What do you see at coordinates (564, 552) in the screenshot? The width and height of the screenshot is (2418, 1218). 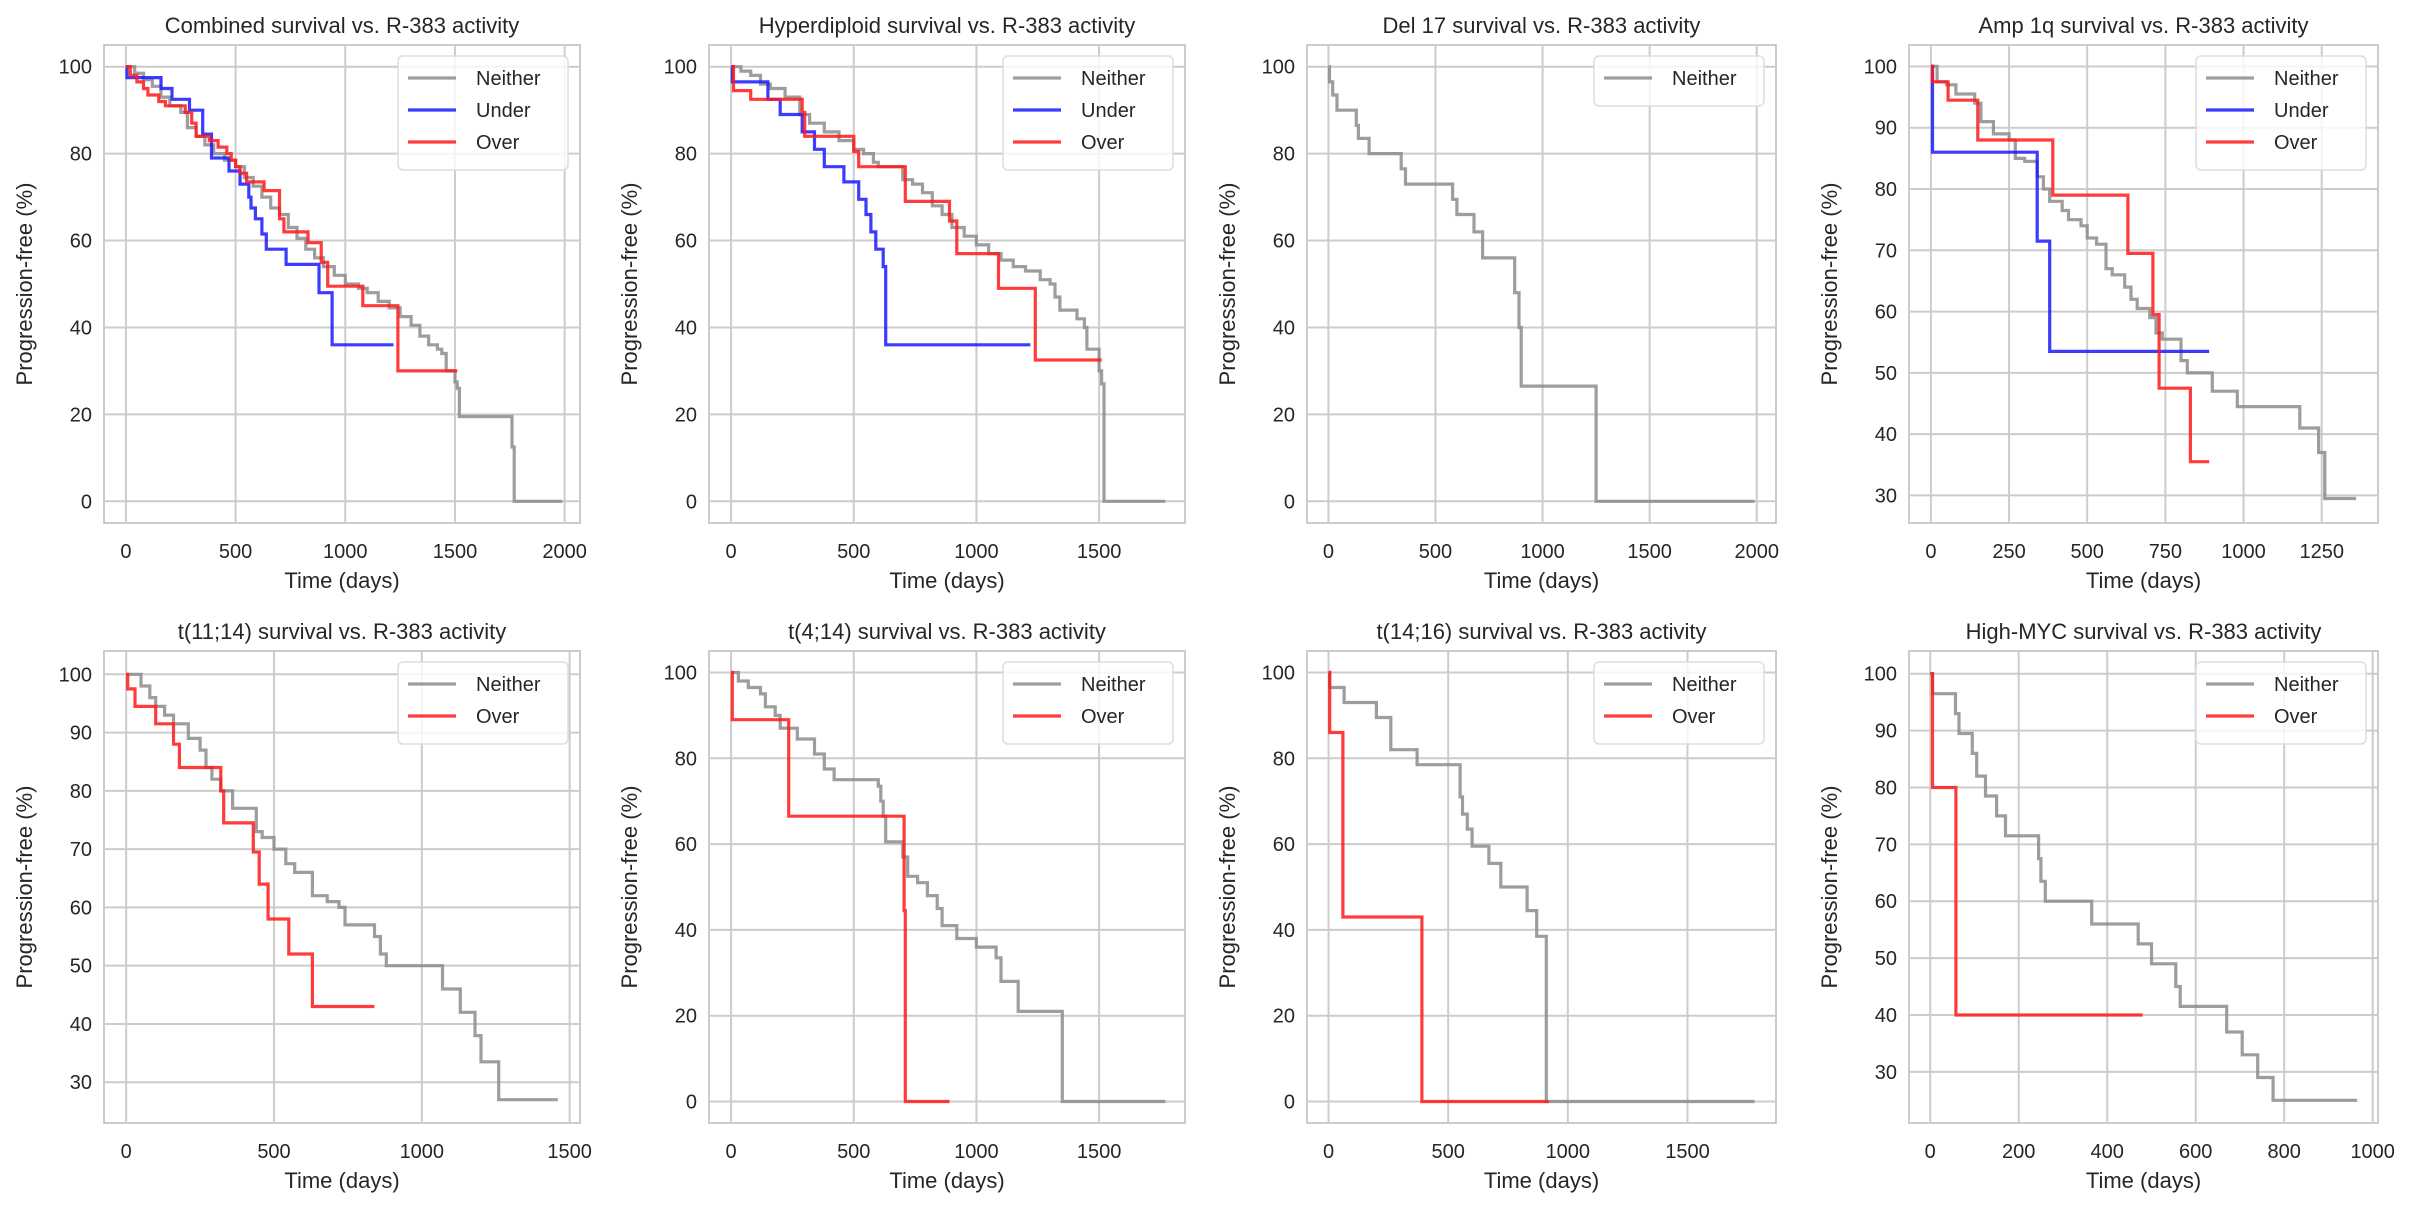 I see `x-tick-label: 2000` at bounding box center [564, 552].